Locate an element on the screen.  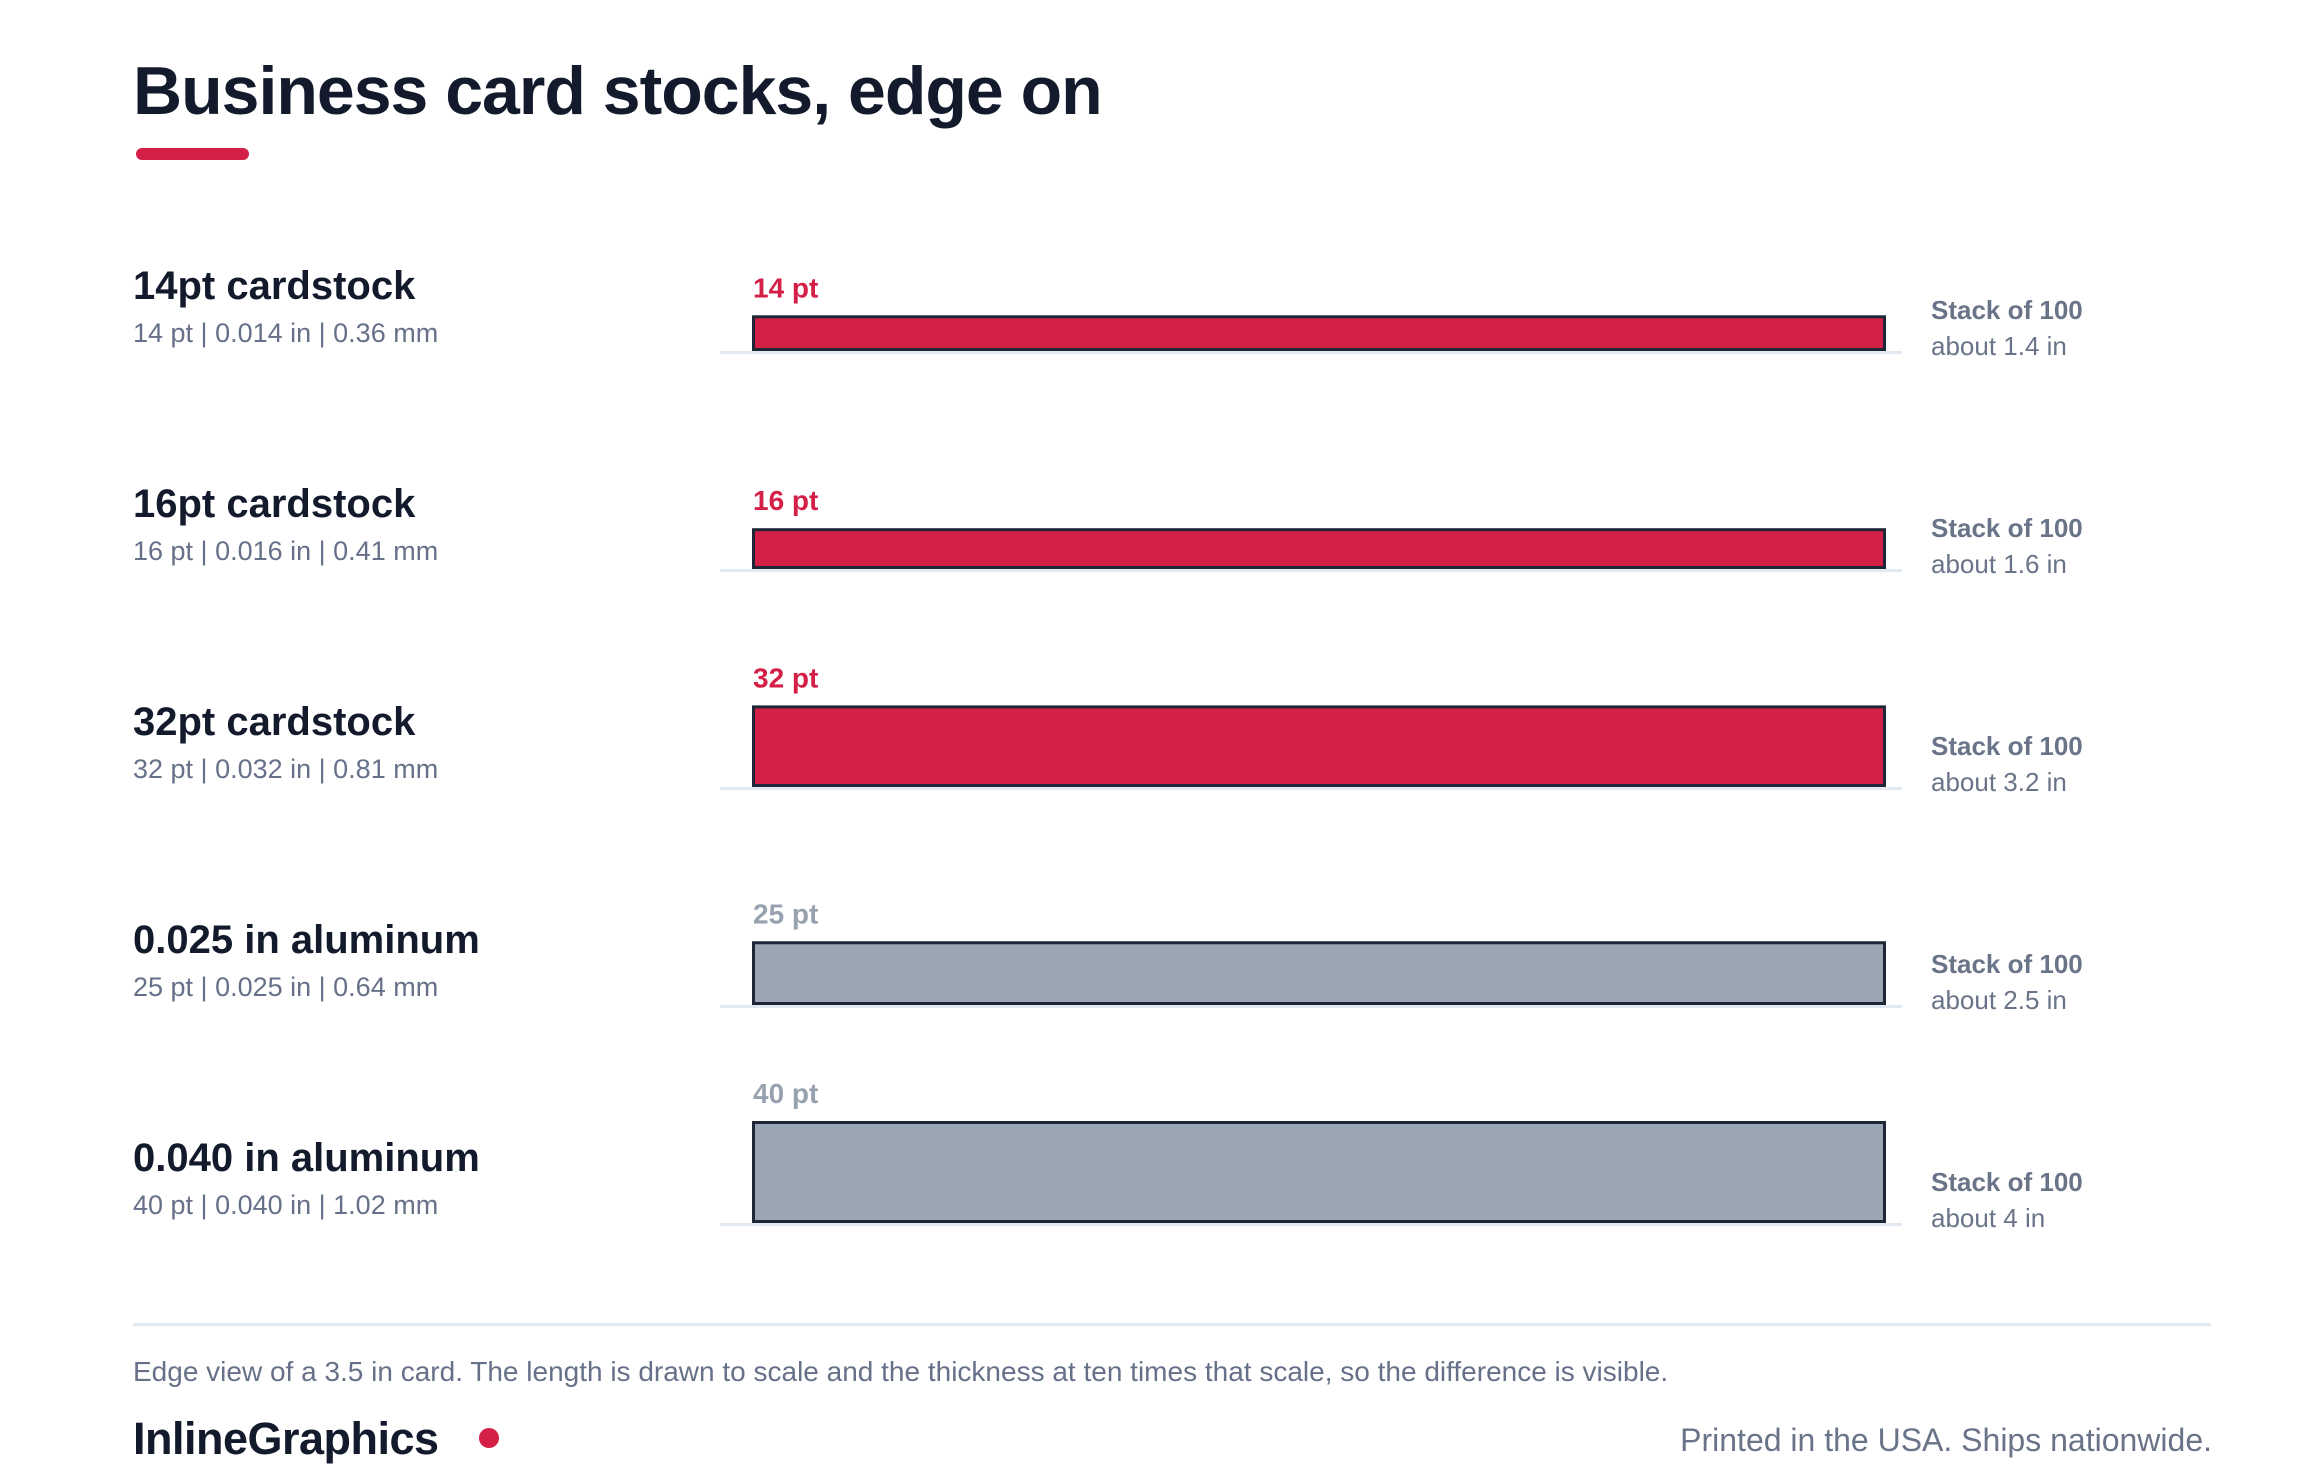
stack-value-14pt: about 1.4 in is located at coordinates (1999, 346).